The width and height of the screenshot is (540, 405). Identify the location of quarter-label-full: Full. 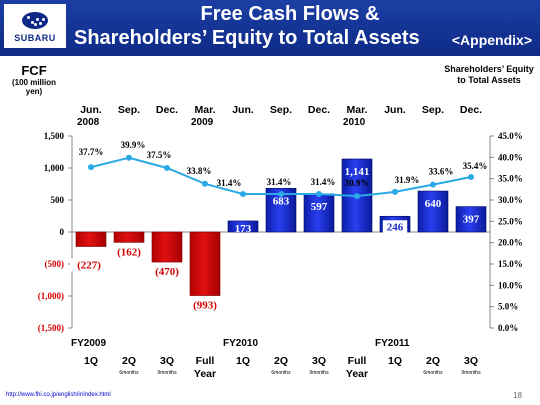
(357, 361).